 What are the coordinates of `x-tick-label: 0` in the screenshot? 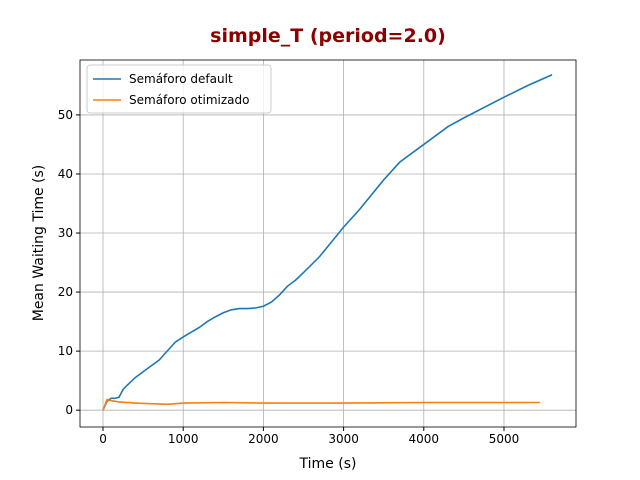 It's located at (103, 439).